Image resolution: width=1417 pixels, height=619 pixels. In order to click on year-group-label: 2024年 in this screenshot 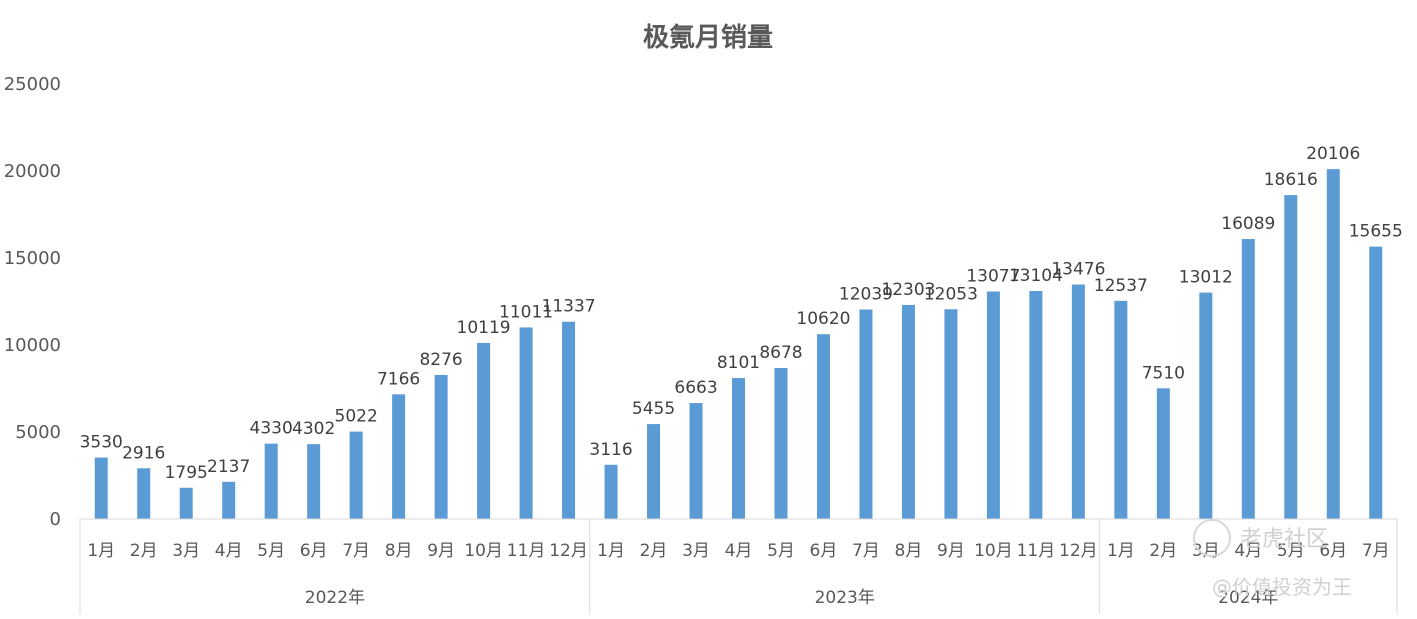, I will do `click(1248, 598)`.